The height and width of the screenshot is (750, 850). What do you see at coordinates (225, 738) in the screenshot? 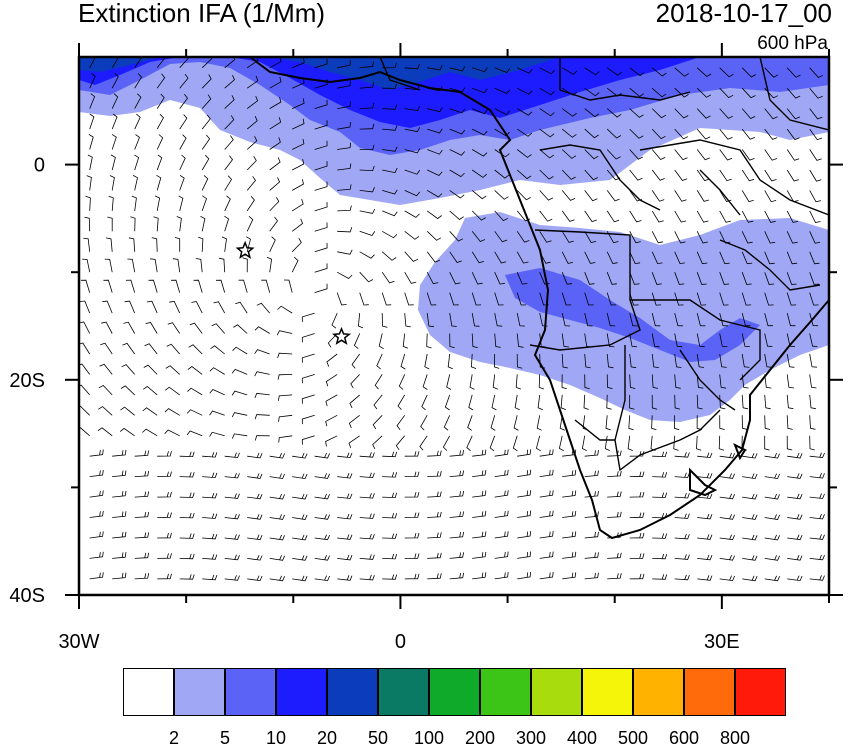
I see `colorbar-label: 5` at bounding box center [225, 738].